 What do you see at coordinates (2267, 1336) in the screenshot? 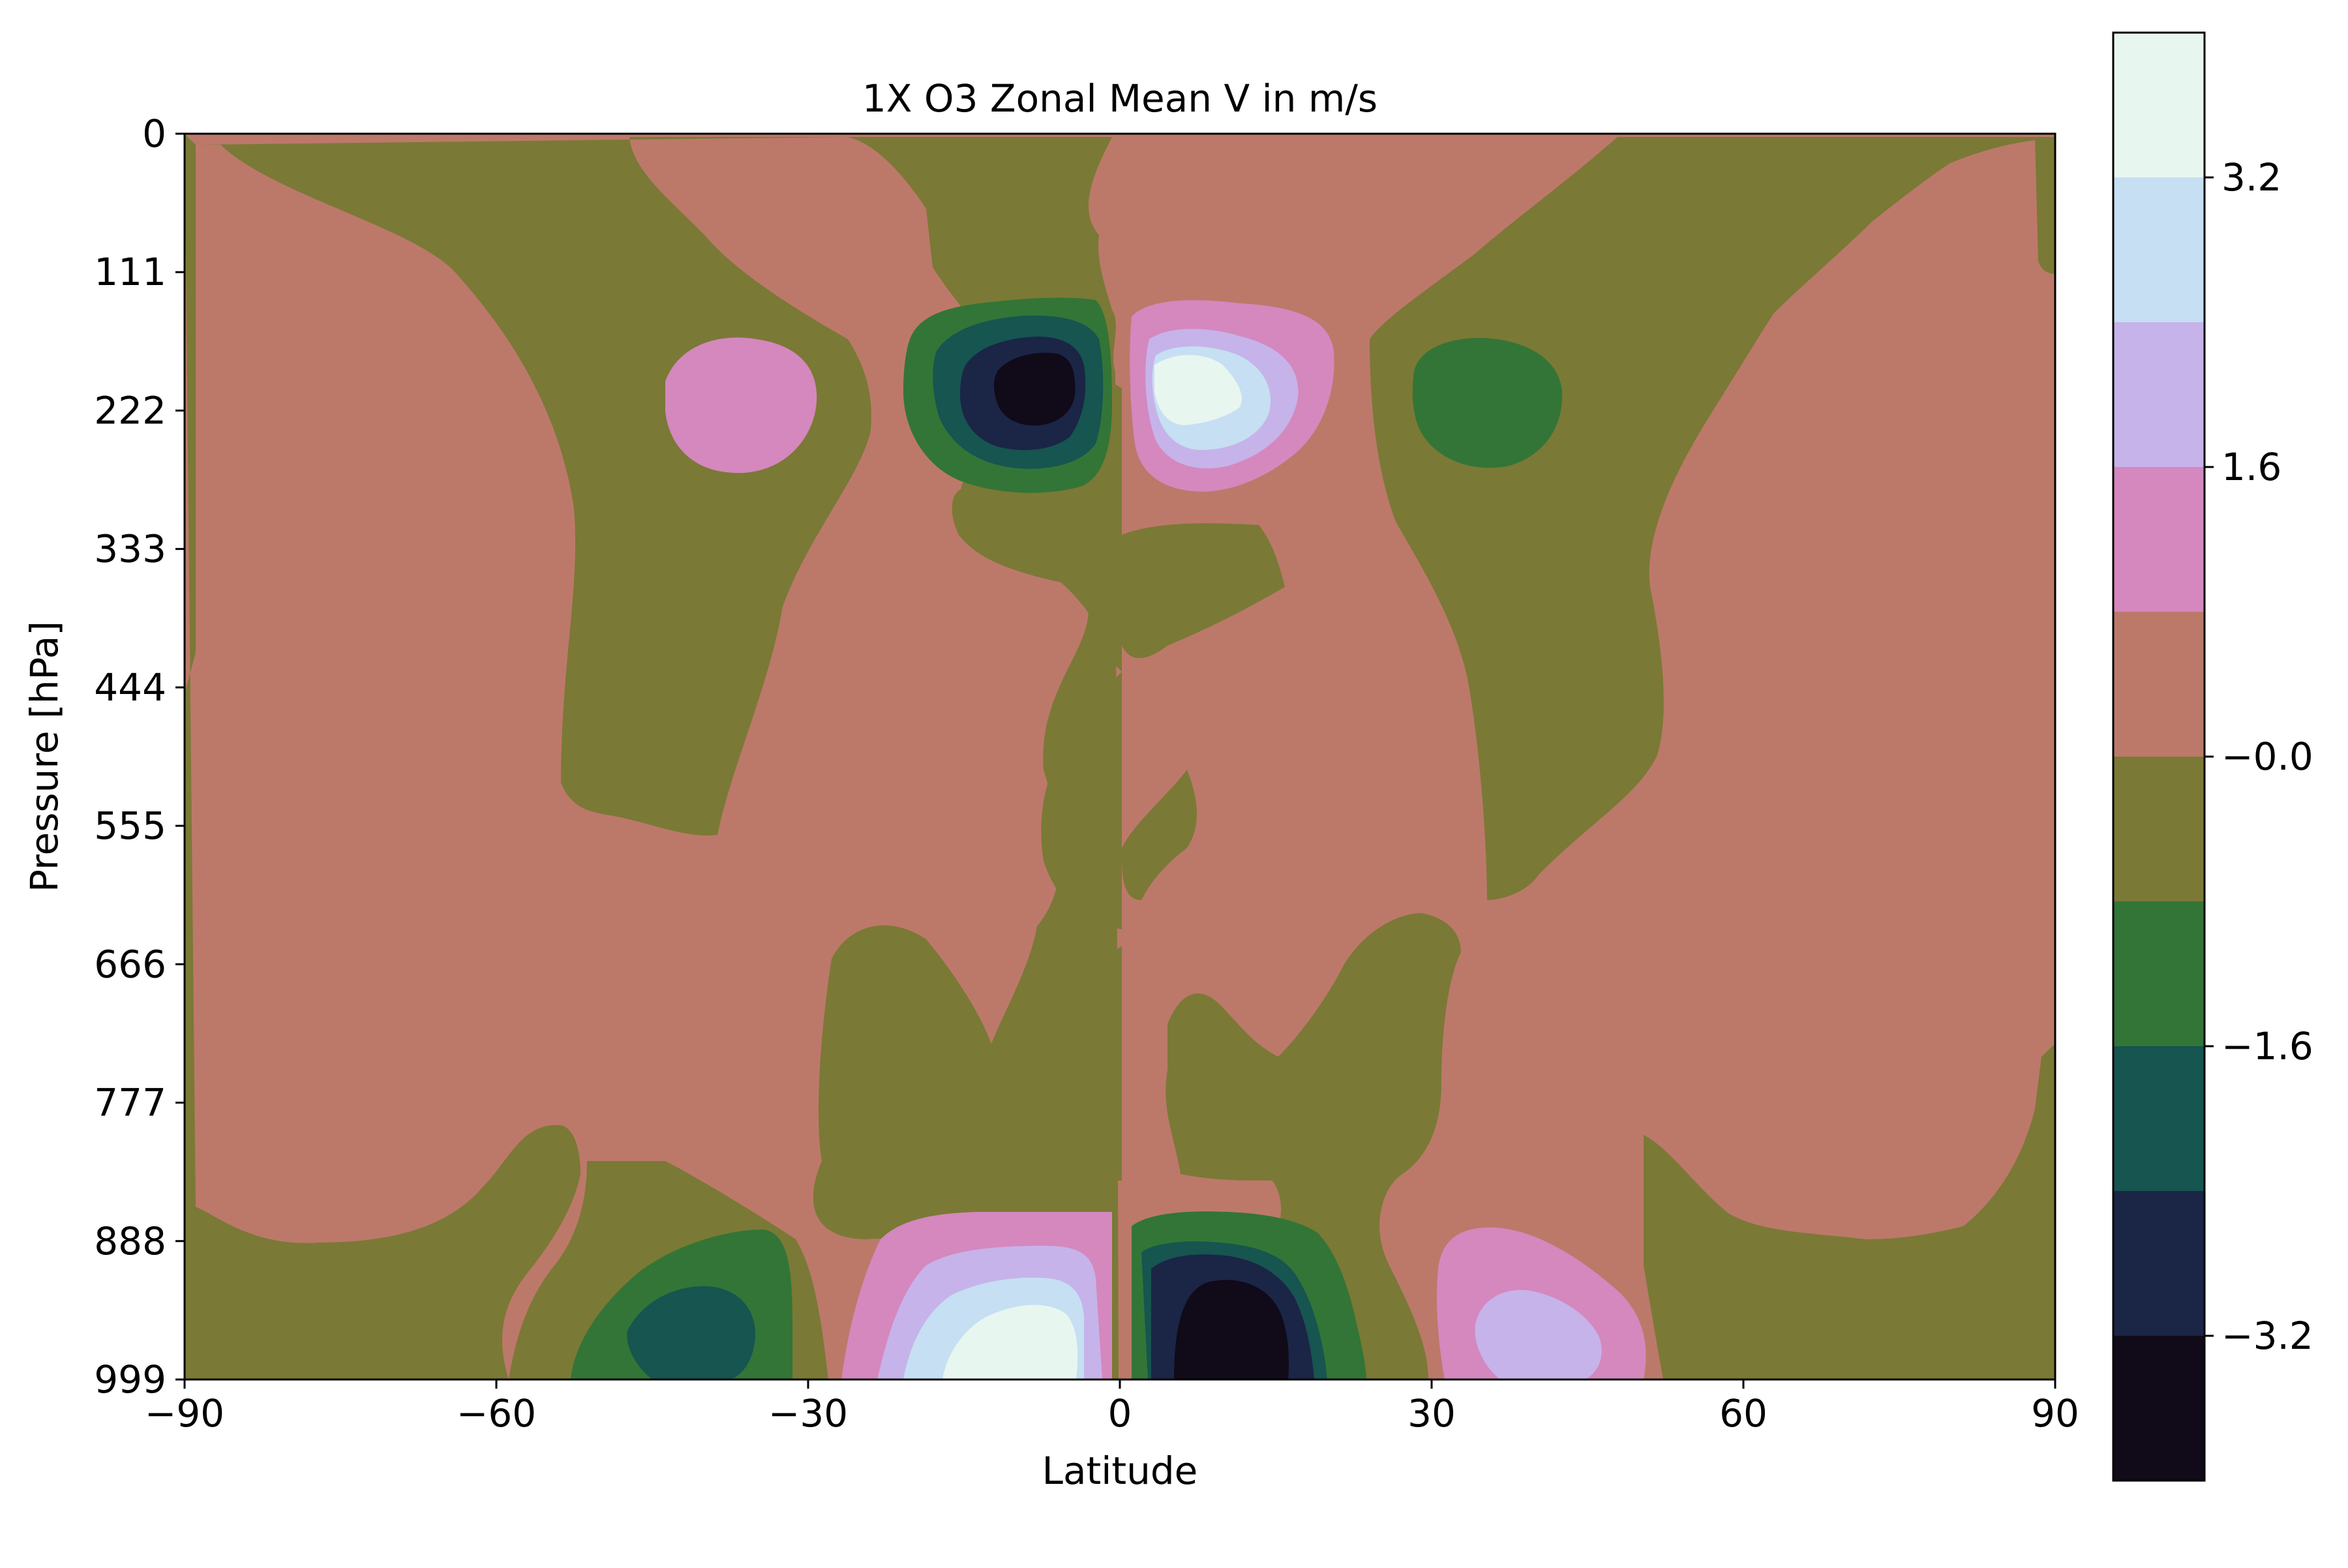
I see `colorbar-tick-label: −3.2` at bounding box center [2267, 1336].